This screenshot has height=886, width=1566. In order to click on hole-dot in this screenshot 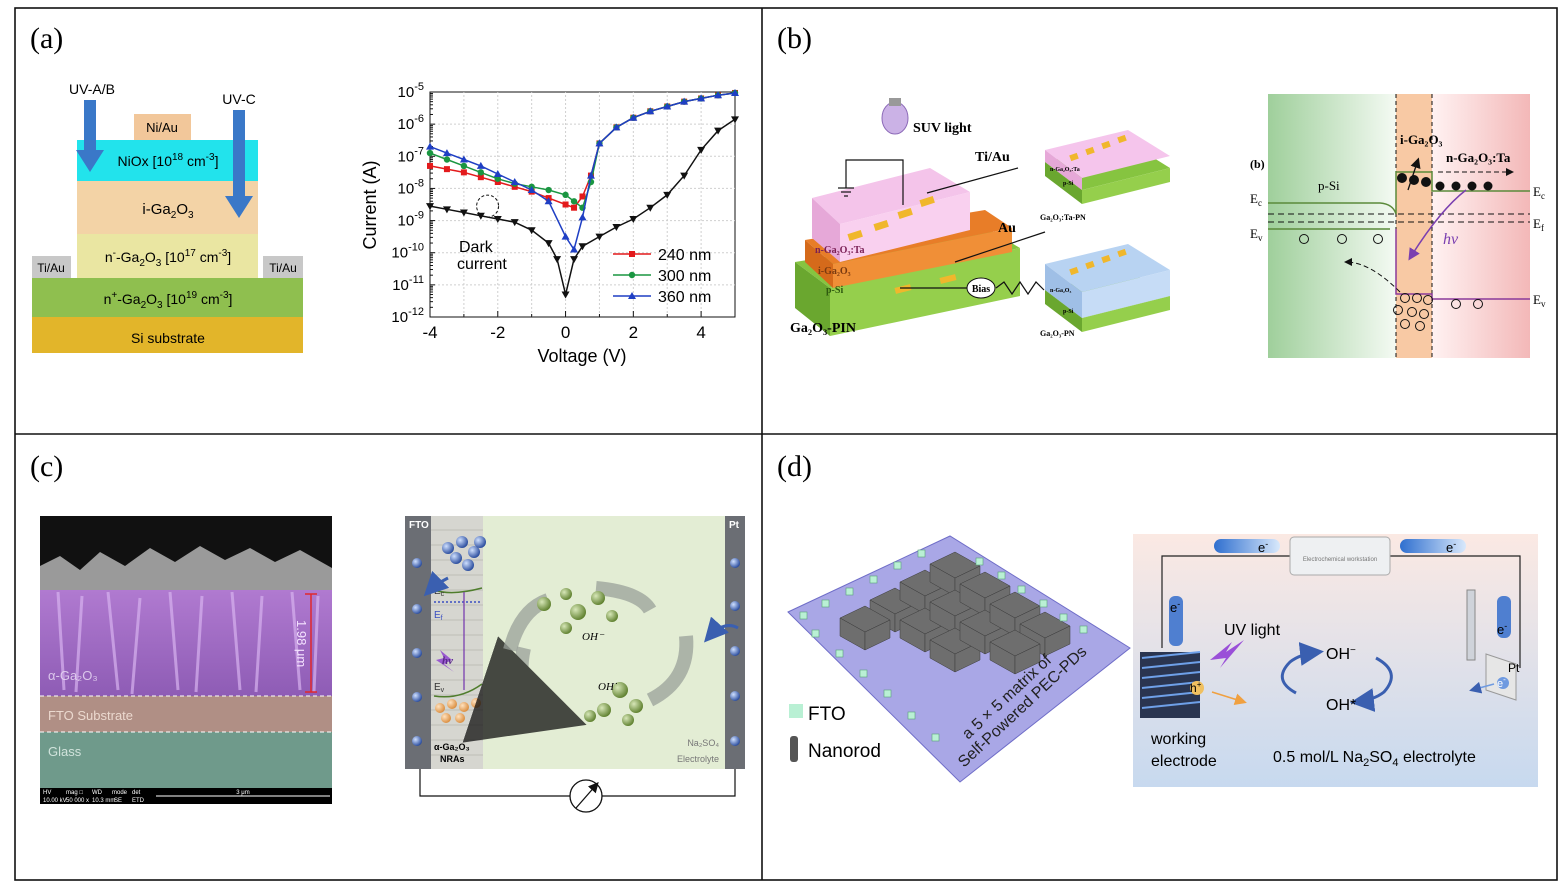, I will do `click(1197, 688)`.